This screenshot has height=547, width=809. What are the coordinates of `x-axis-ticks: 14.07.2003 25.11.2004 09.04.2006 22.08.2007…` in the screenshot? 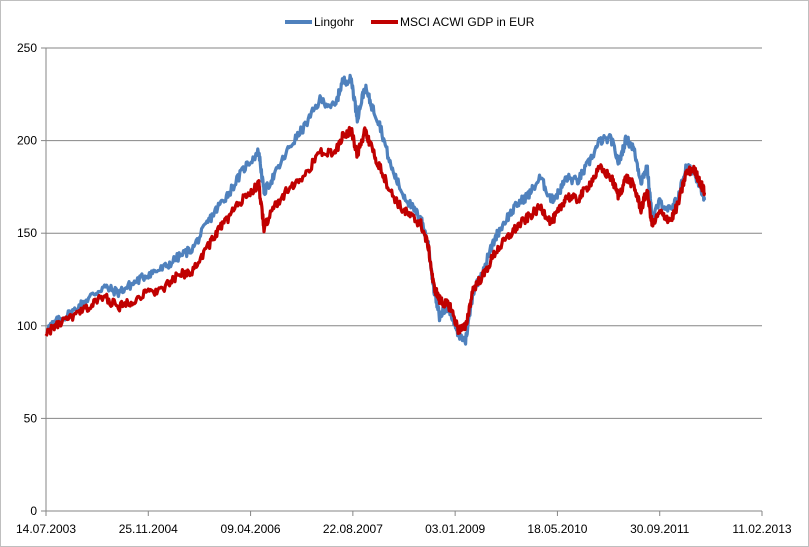 It's located at (404, 523).